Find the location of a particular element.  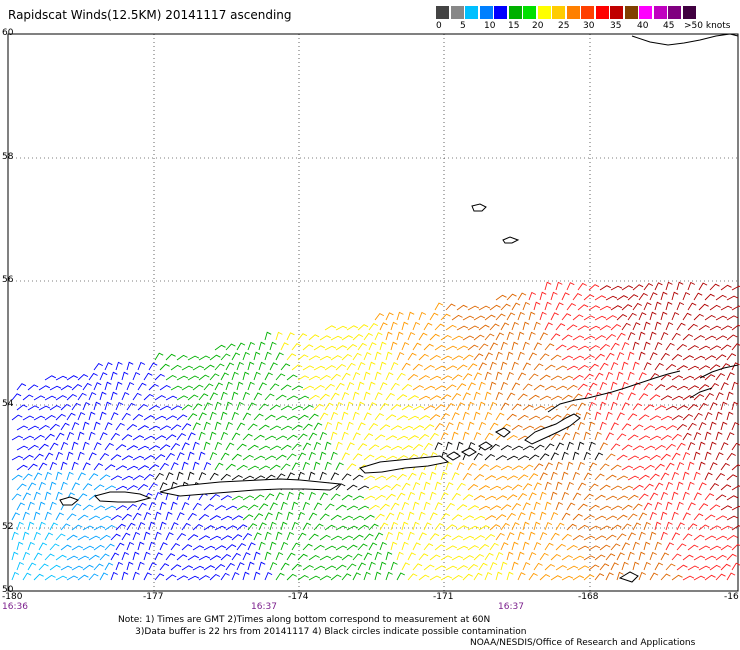

colorbar-label: 45 is located at coordinates (669, 26).